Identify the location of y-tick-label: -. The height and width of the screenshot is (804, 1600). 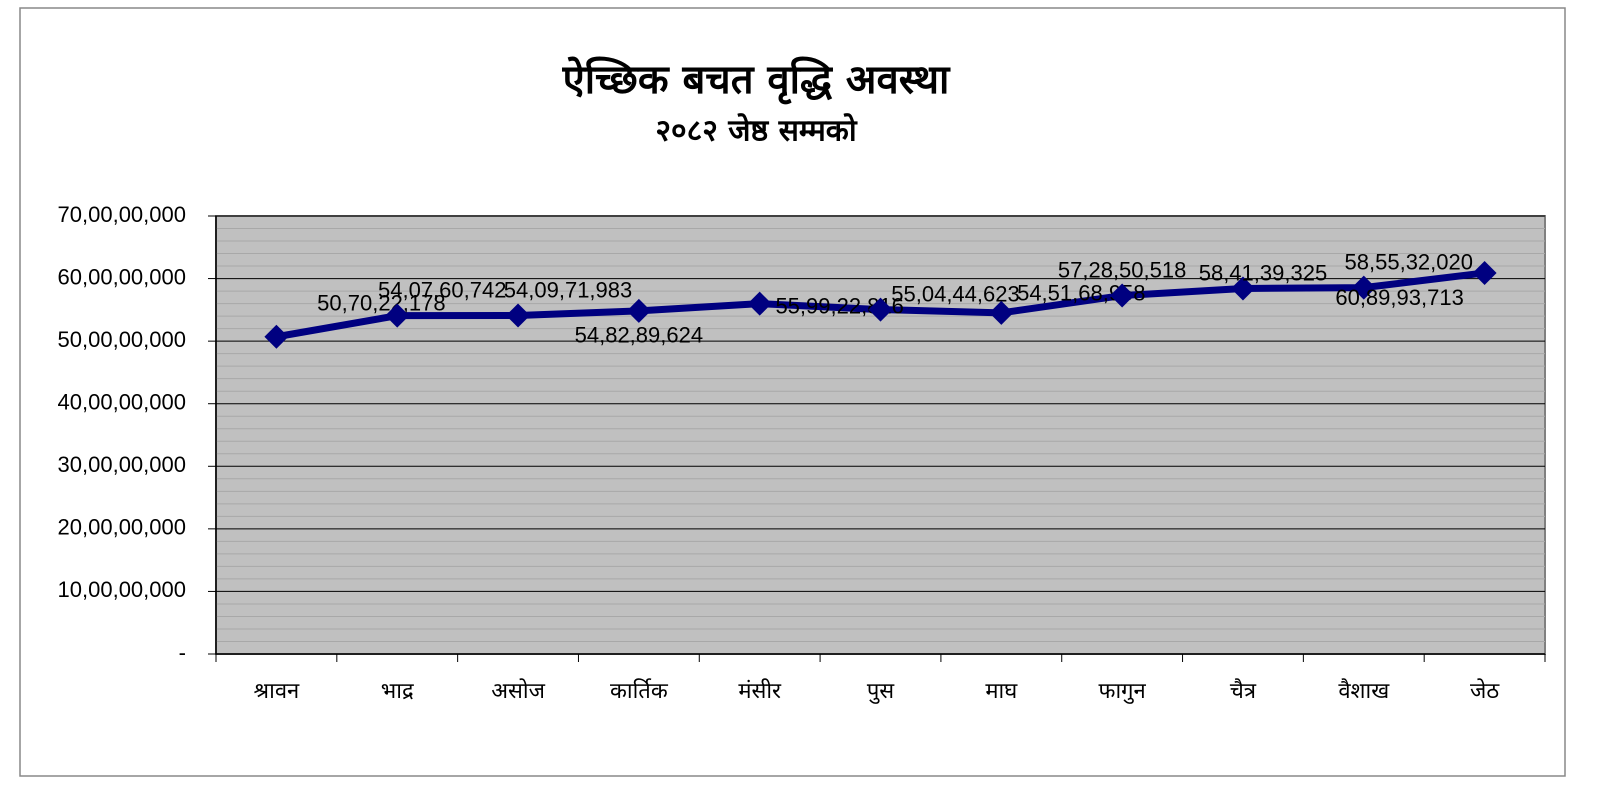
(182, 652).